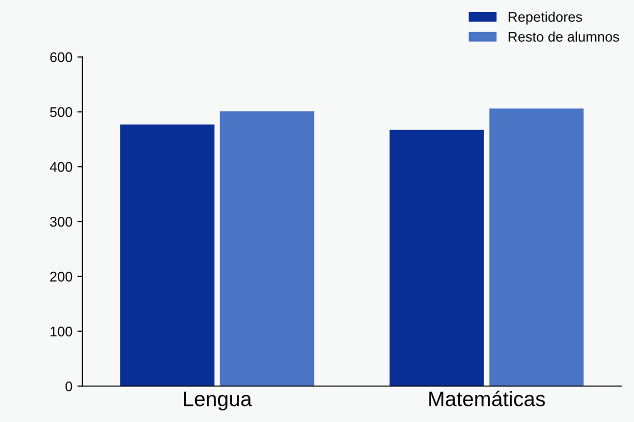 The width and height of the screenshot is (634, 422). I want to click on y-tick-label: 300, so click(61, 221).